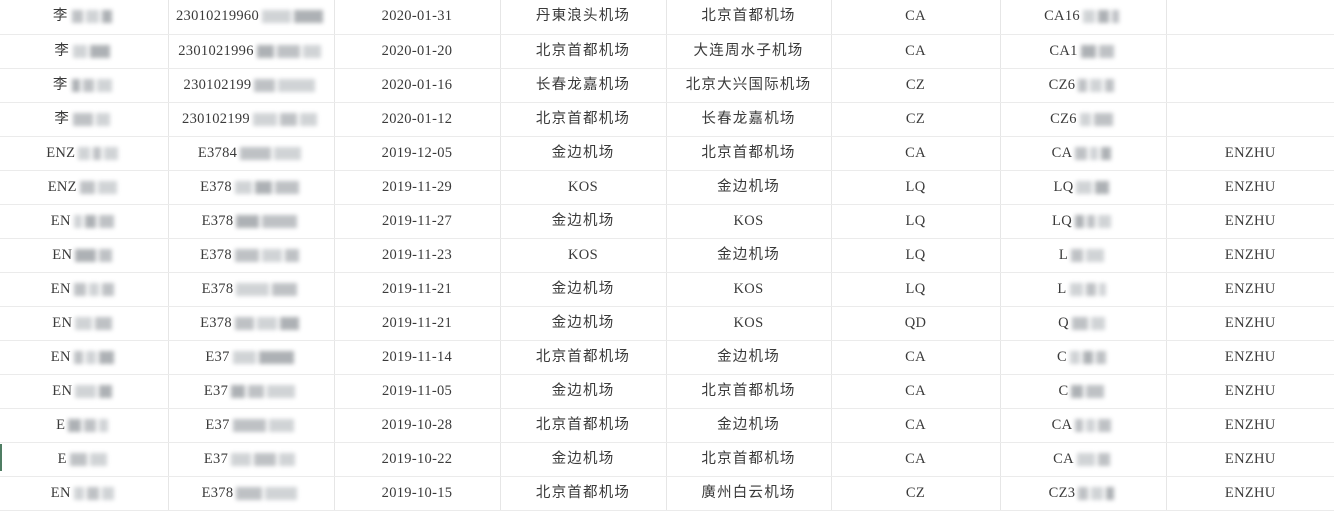 This screenshot has height=514, width=1334. Describe the element at coordinates (251, 119) in the screenshot. I see `cell-id-number: 230102199` at that location.